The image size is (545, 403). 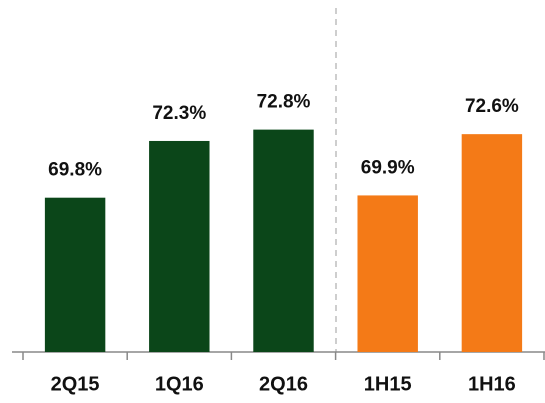 What do you see at coordinates (284, 102) in the screenshot?
I see `value-label: 72.8%` at bounding box center [284, 102].